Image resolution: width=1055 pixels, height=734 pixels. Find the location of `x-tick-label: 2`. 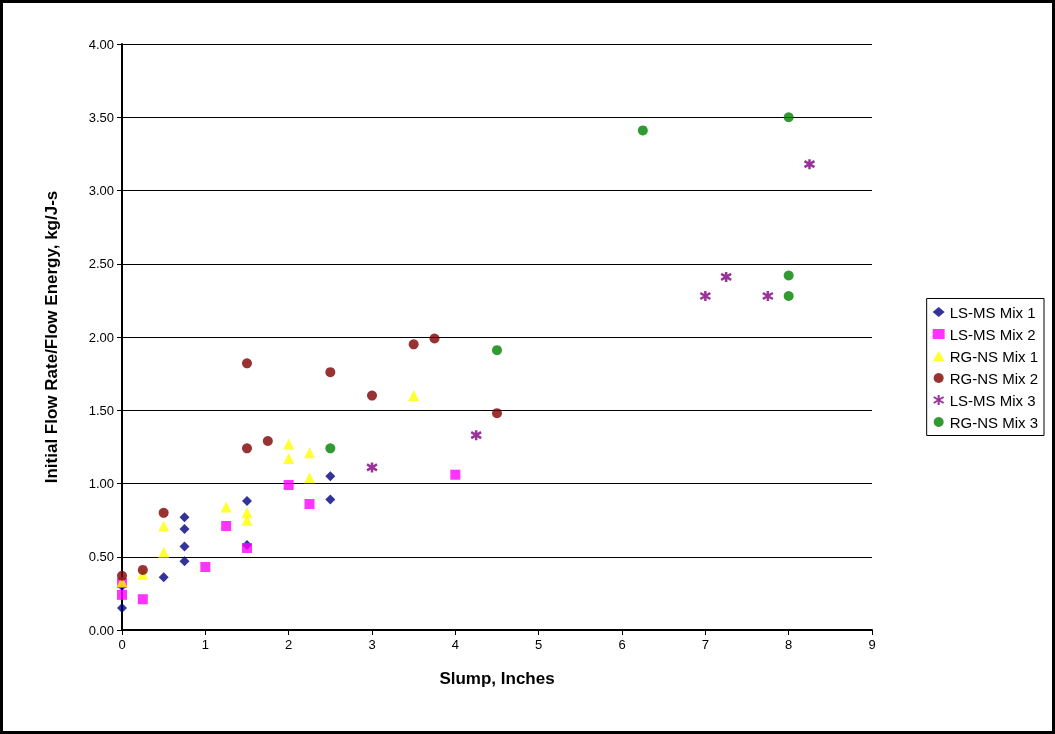

x-tick-label: 2 is located at coordinates (289, 644).